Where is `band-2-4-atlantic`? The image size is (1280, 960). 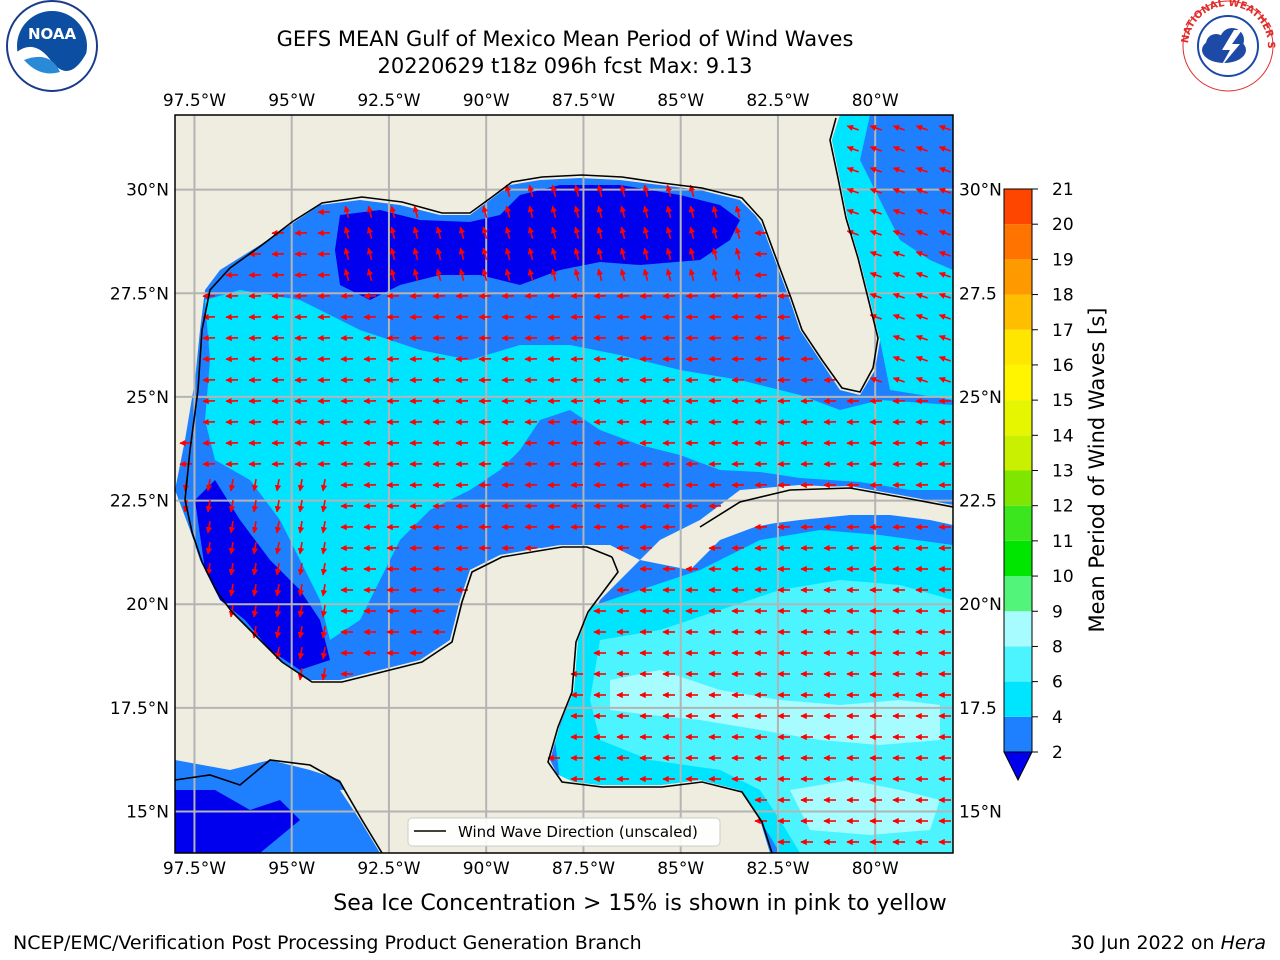
band-2-4-atlantic is located at coordinates (906, 192).